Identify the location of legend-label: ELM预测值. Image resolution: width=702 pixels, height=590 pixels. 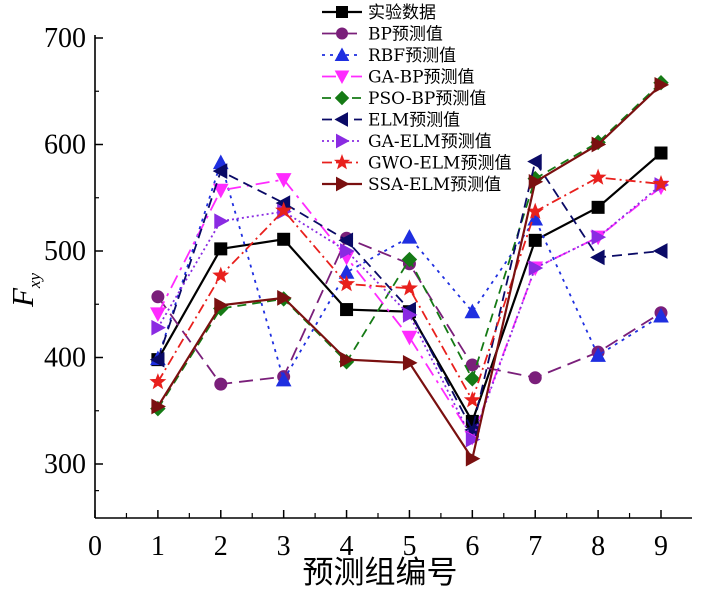
(414, 121).